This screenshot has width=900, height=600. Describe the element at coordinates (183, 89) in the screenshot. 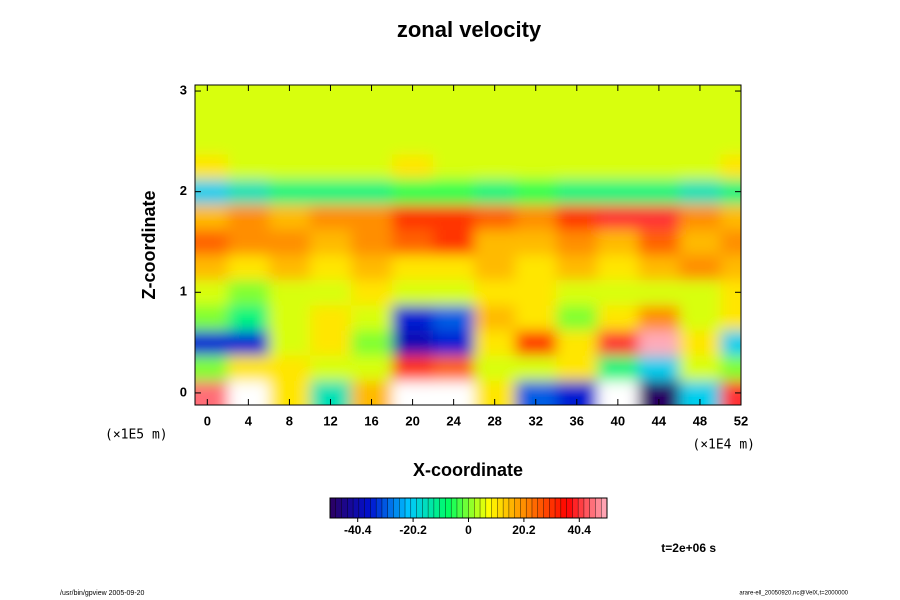

I see `y-tick-label: 3` at that location.